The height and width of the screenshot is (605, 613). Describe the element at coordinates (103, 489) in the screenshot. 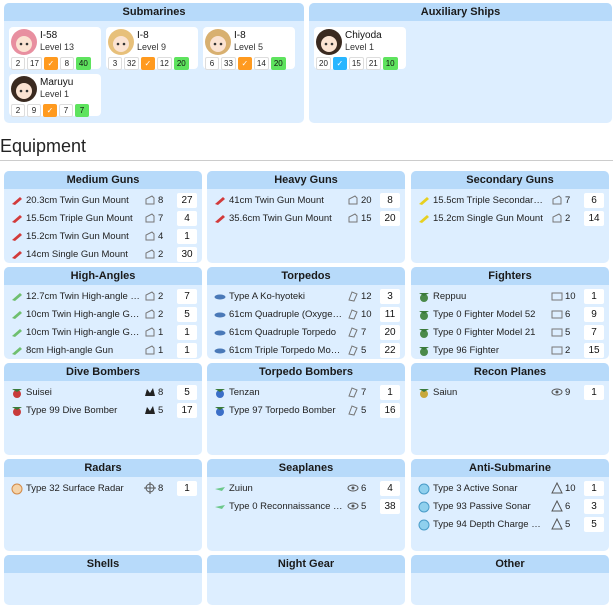

I see `equipment-row: Type 32 Surface Radar 8 1` at that location.